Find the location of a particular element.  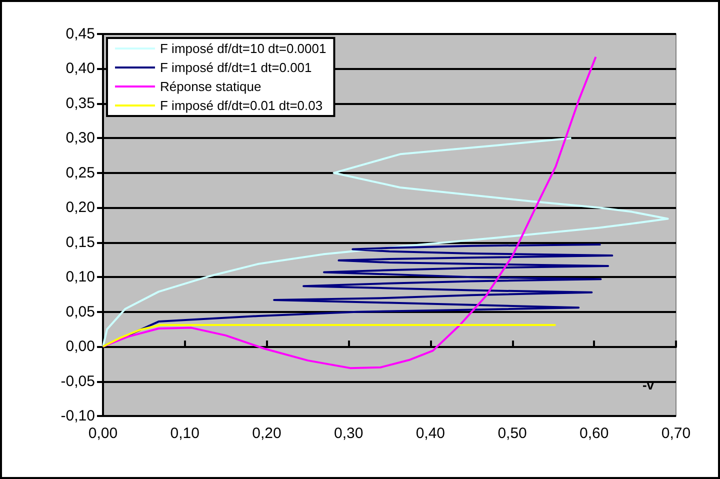

x-tick-label: 0,00 is located at coordinates (103, 433).